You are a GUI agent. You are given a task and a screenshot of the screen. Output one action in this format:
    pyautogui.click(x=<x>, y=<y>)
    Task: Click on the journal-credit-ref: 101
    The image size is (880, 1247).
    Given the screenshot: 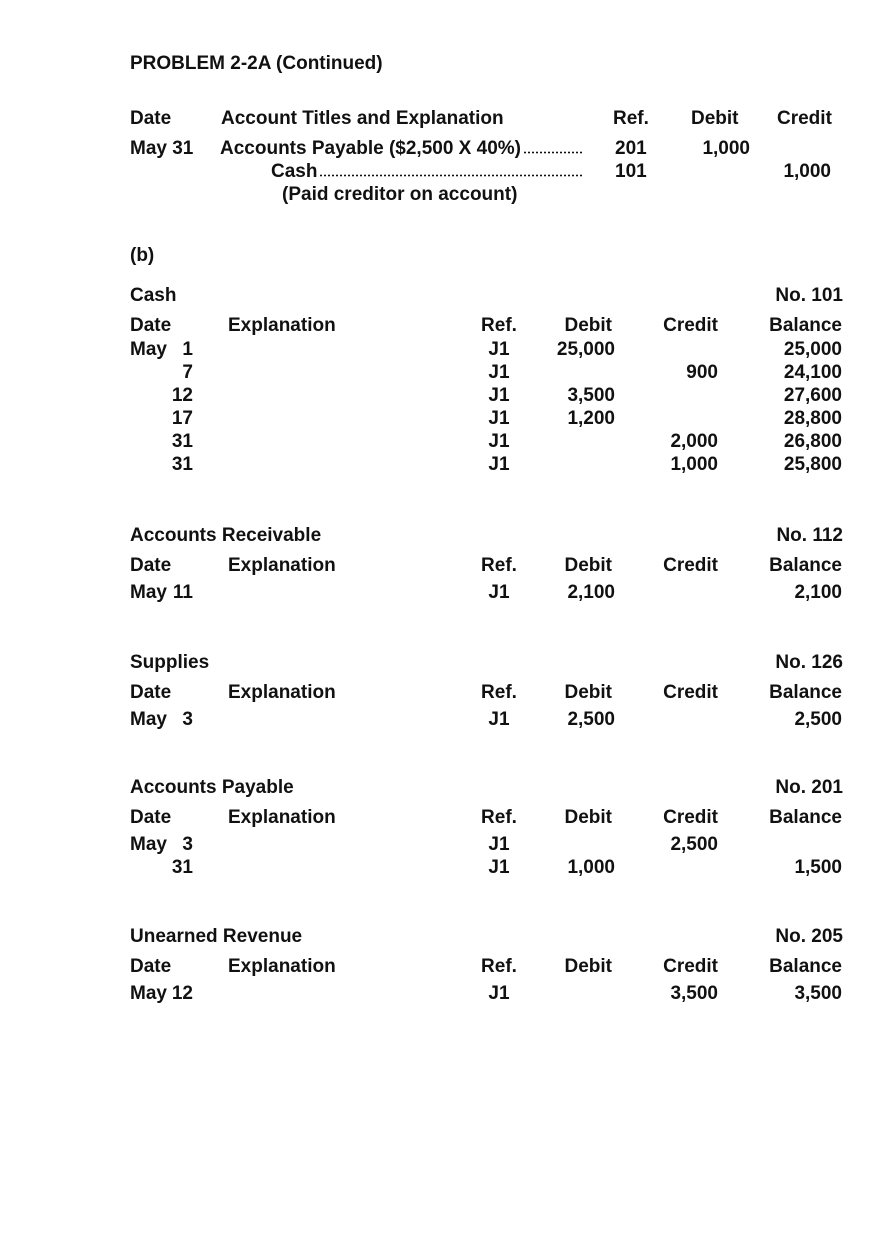 What is the action you would take?
    pyautogui.click(x=631, y=171)
    